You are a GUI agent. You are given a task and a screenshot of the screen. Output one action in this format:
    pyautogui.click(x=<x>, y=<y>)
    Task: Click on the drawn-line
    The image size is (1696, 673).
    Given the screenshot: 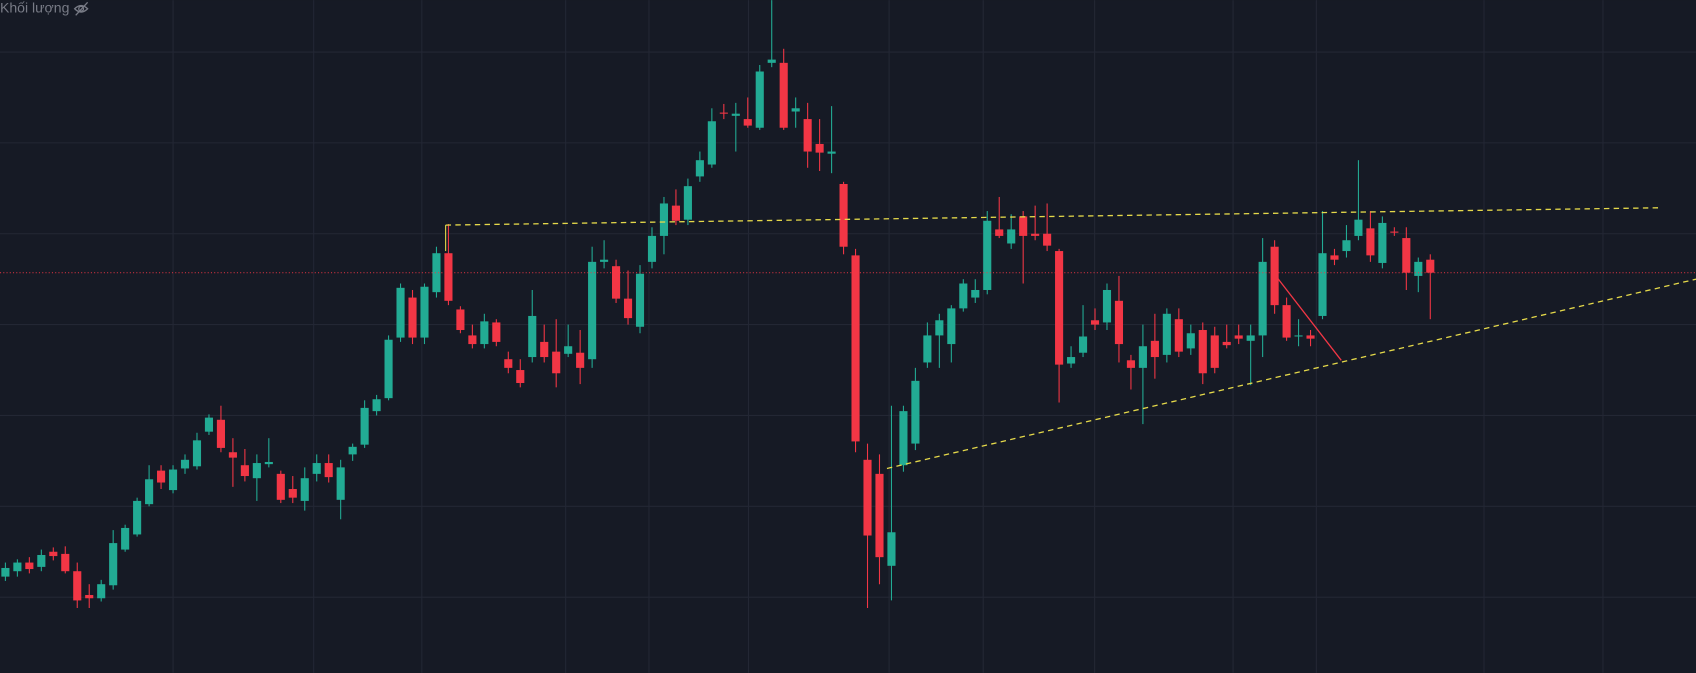 What is the action you would take?
    pyautogui.click(x=1307, y=317)
    